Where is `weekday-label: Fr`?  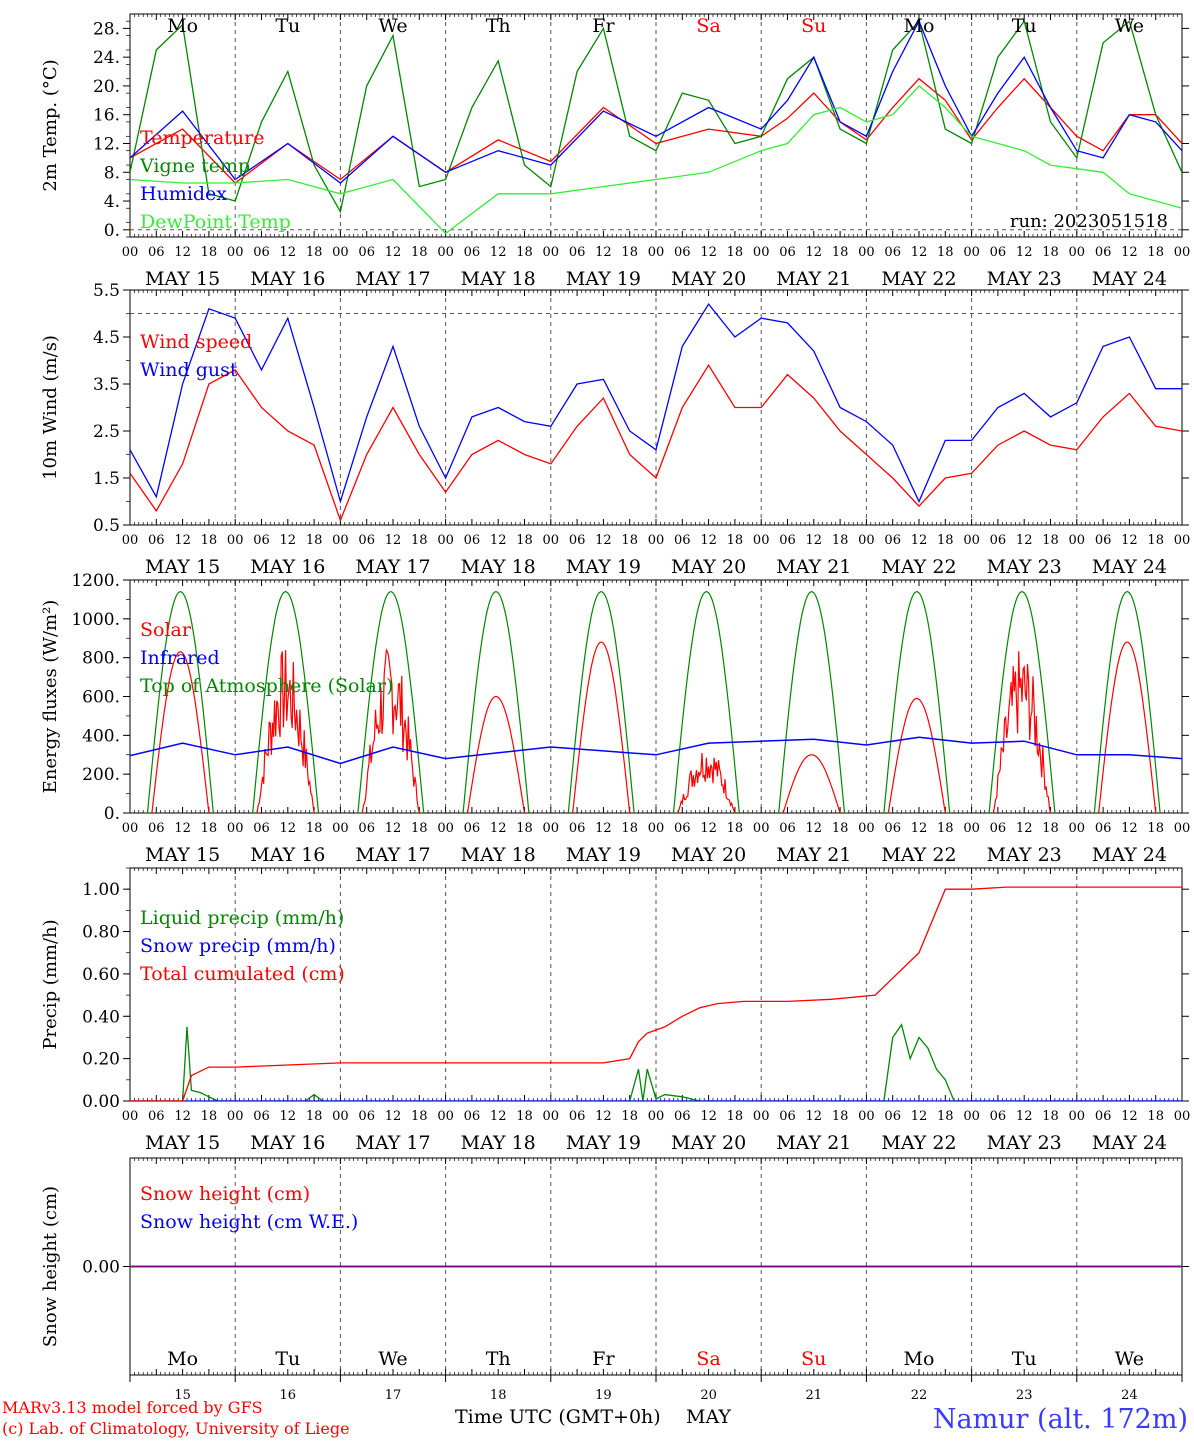 weekday-label: Fr is located at coordinates (603, 1359).